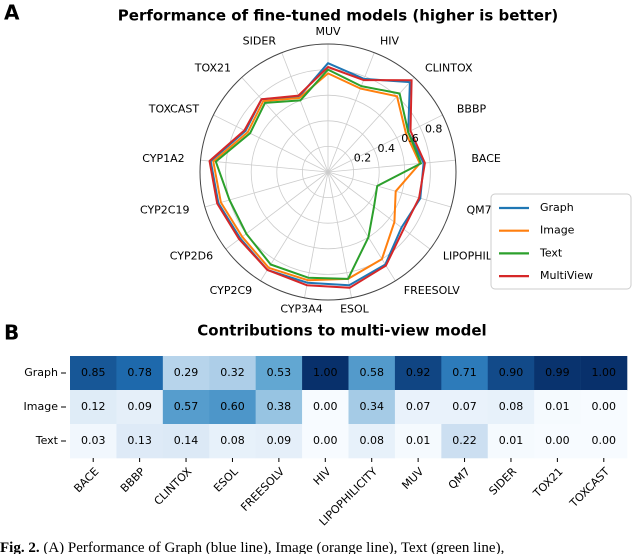 The image size is (640, 554). Describe the element at coordinates (459, 478) in the screenshot. I see `col-label: QM7` at that location.